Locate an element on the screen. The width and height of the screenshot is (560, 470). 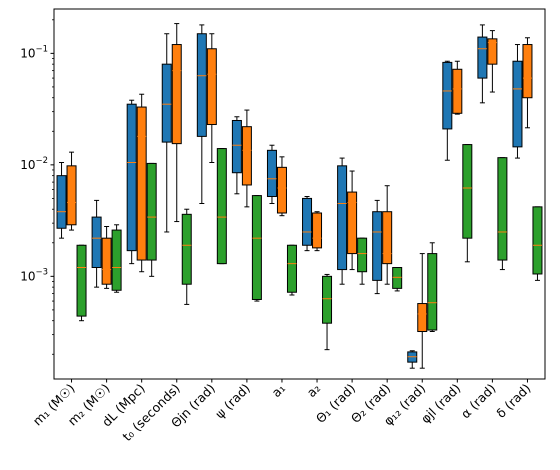
x-tick-label: α (rad) is located at coordinates (478, 401).